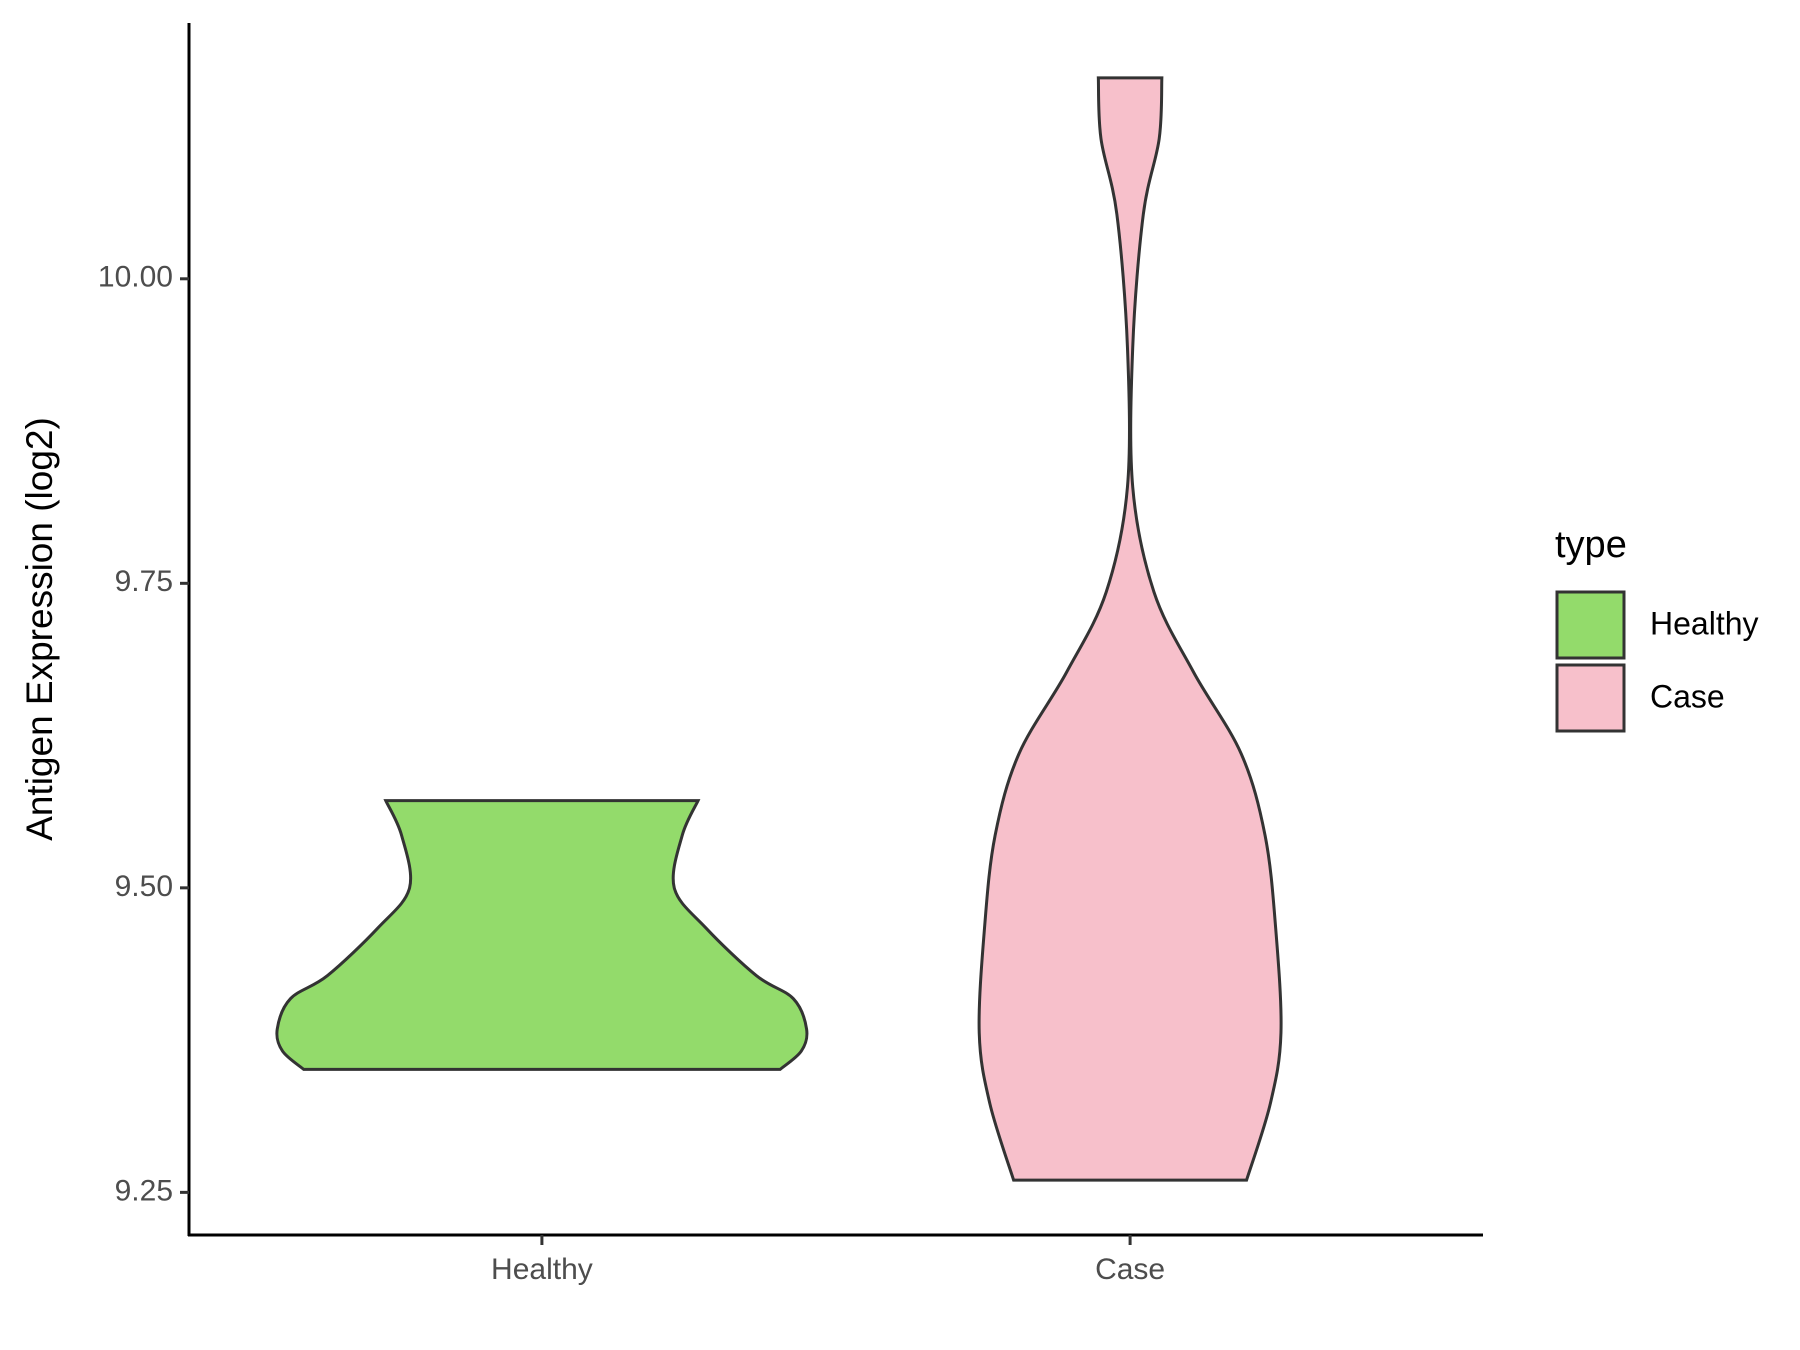  Describe the element at coordinates (1704, 623) in the screenshot. I see `legend-label: Healthy` at that location.